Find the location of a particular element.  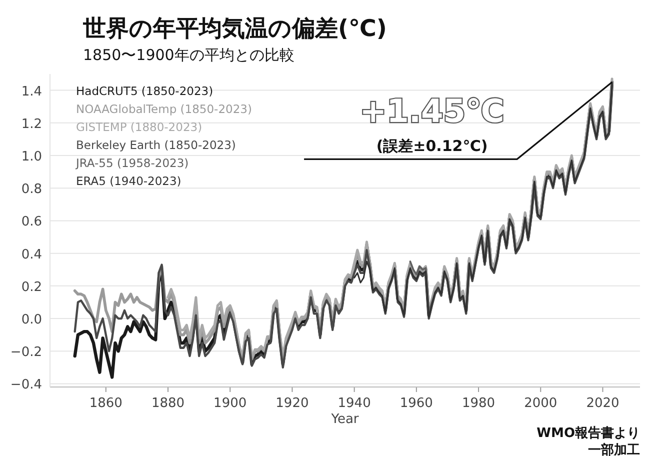

x-tick-label: 2000 is located at coordinates (541, 403).